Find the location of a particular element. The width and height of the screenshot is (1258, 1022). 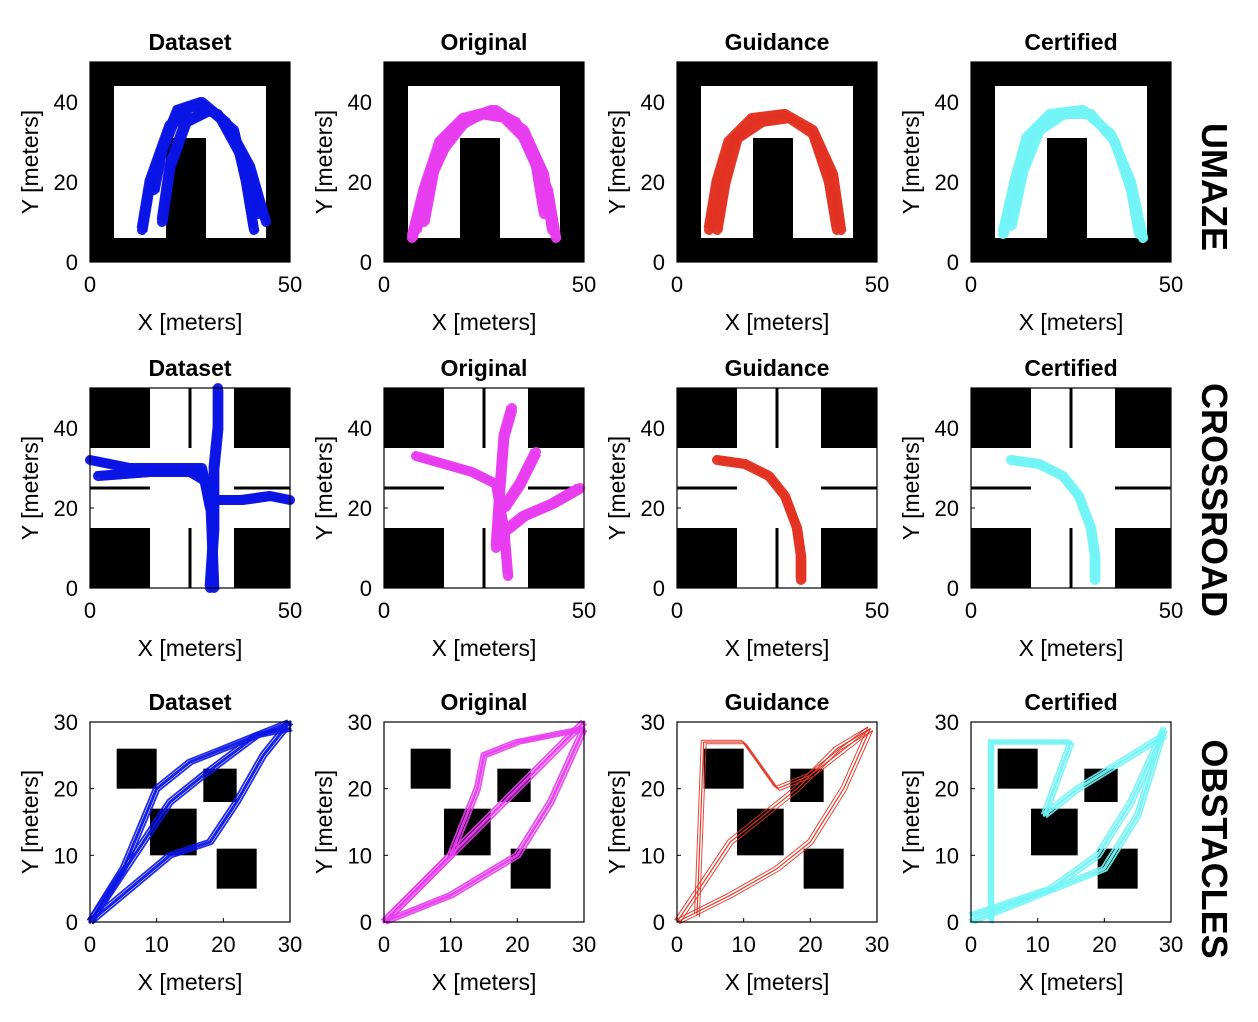

panel-umaze-guidance: 0 50 0 20 40 Guidance X [meters] Y [meters] is located at coordinates (746, 182).